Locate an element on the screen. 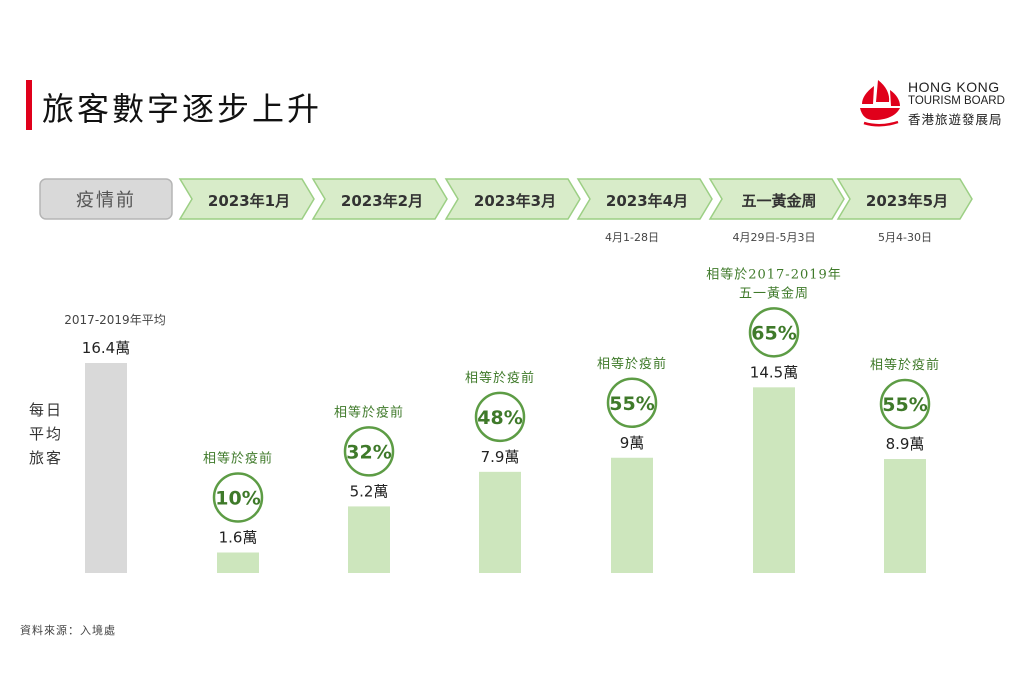  comparison-label: 相等於2017-2019年 is located at coordinates (774, 274).